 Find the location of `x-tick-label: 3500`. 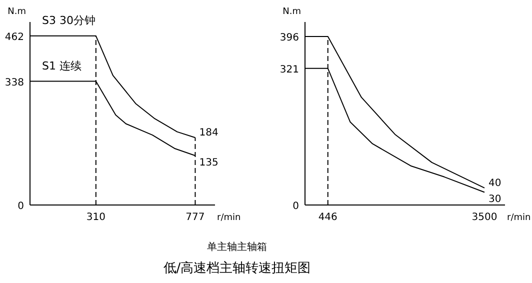

x-tick-label: 3500 is located at coordinates (485, 217).